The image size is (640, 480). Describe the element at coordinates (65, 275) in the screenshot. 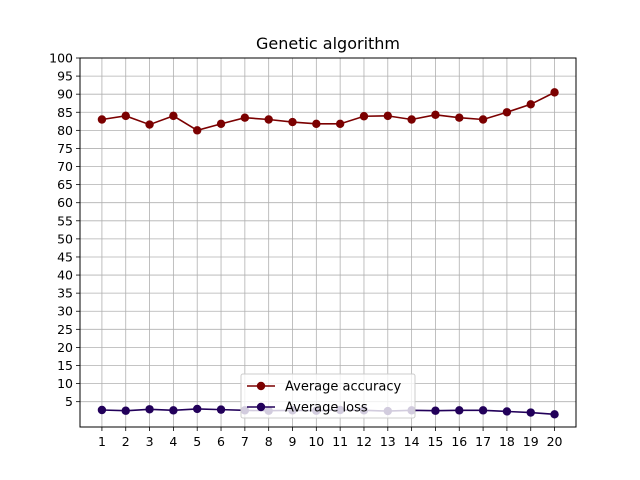

I see `y-tick-label: 40` at that location.